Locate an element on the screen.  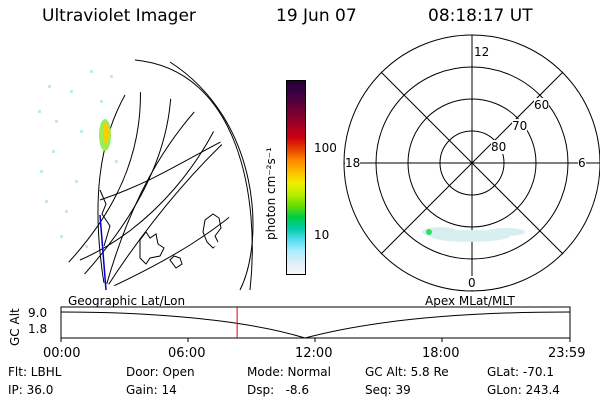
timeline-ymin: 1.8 is located at coordinates (38, 329).